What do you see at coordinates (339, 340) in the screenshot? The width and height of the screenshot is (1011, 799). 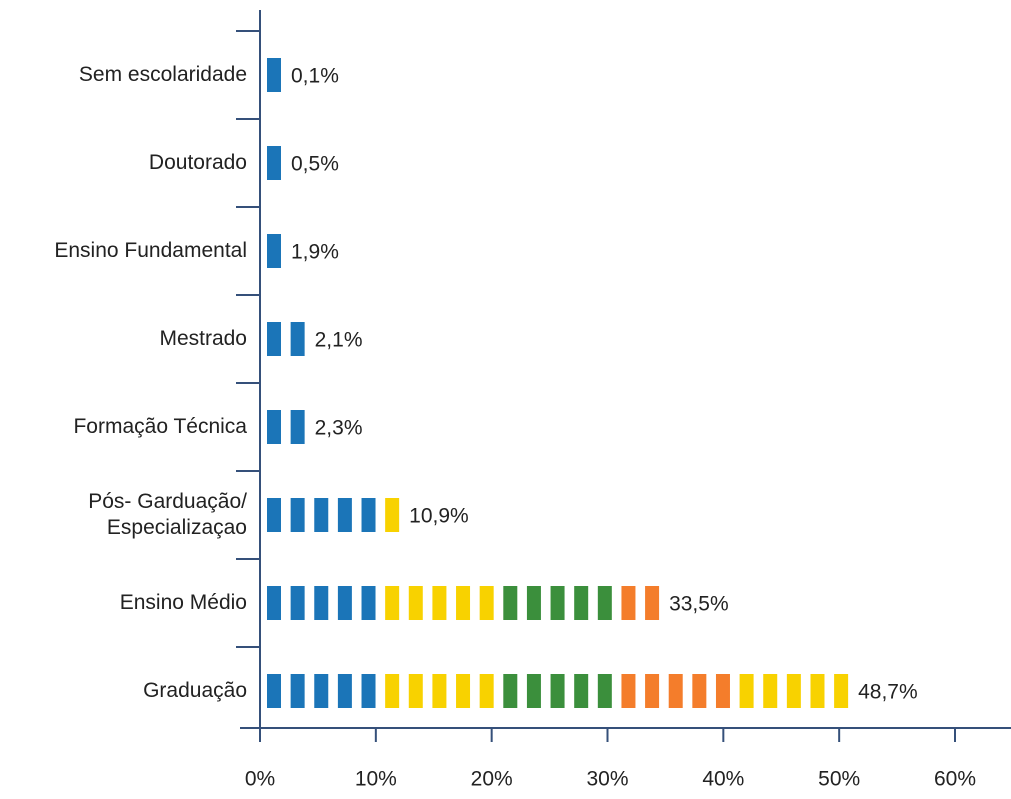 I see `value-label: 2,1%` at bounding box center [339, 340].